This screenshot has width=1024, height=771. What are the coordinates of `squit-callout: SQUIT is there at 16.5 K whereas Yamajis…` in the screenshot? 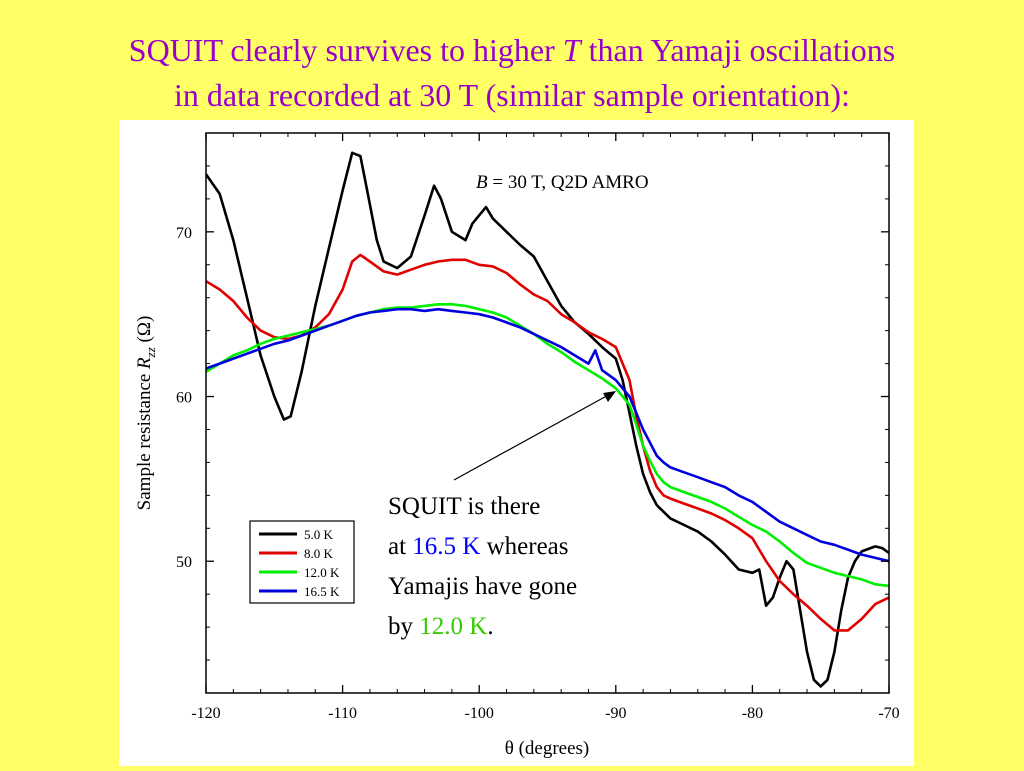 It's located at (482, 567).